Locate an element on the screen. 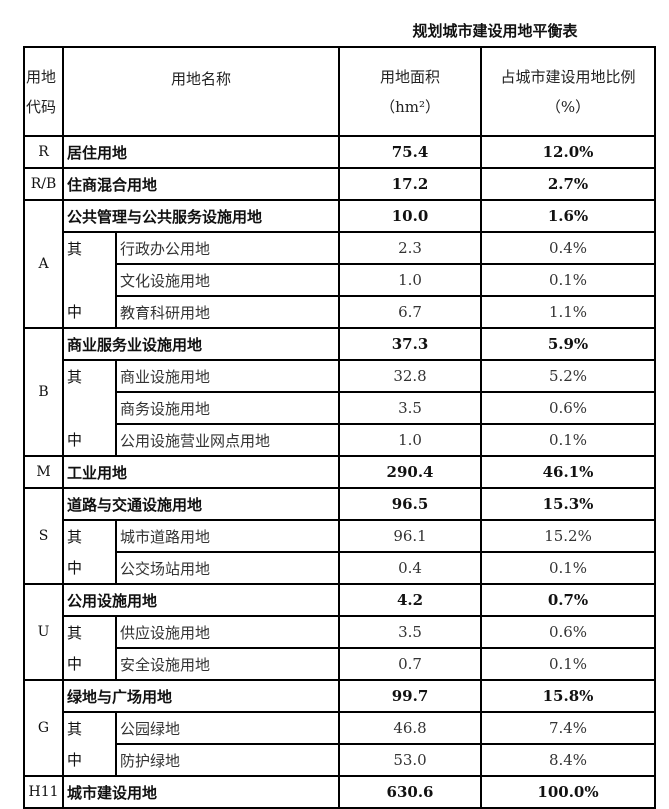 Image resolution: width=669 pixels, height=809 pixels. land-ratio: 2.7% is located at coordinates (568, 184).